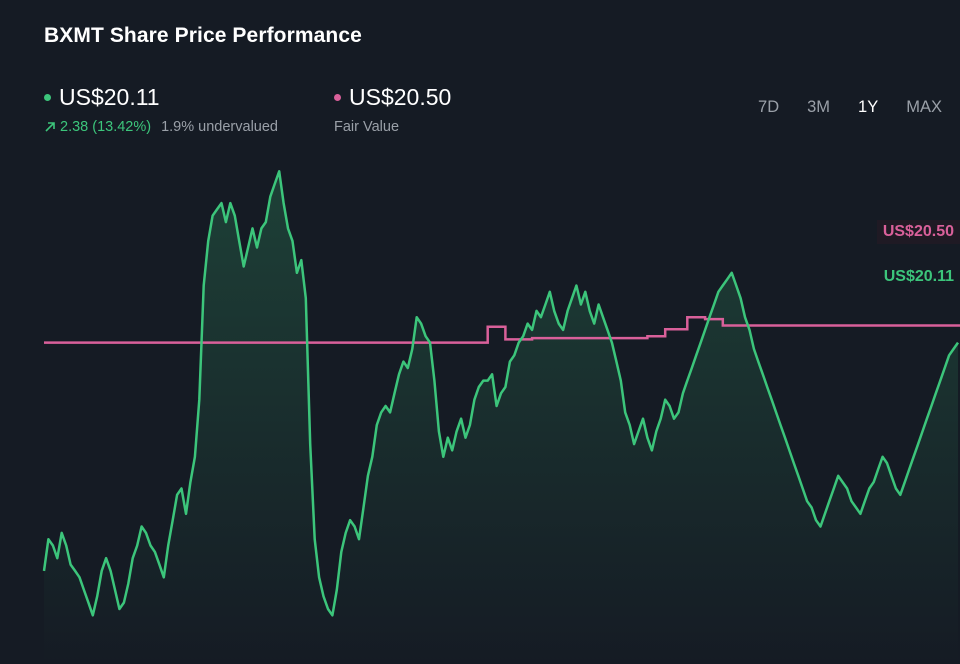 The image size is (960, 664). I want to click on tab-max: MAX, so click(924, 107).